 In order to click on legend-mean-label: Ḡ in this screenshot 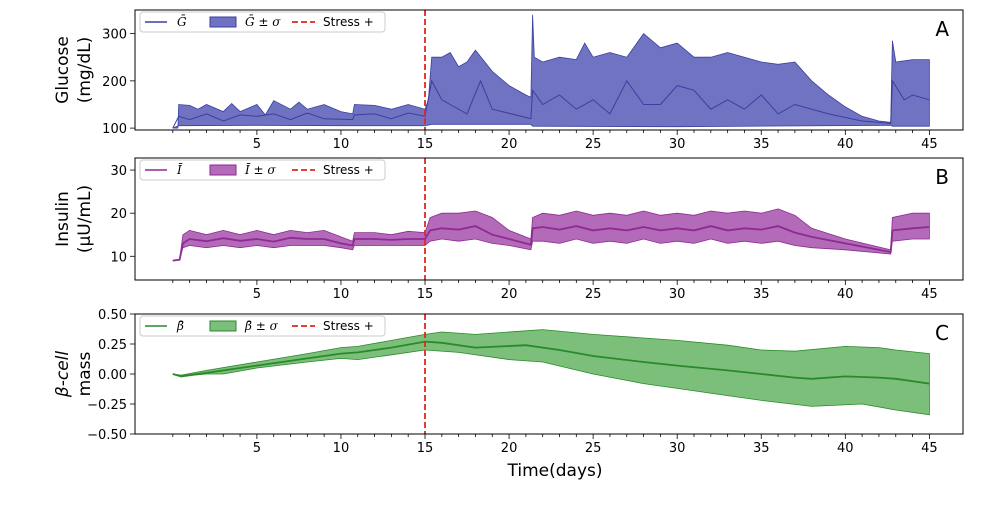, I will do `click(182, 21)`.